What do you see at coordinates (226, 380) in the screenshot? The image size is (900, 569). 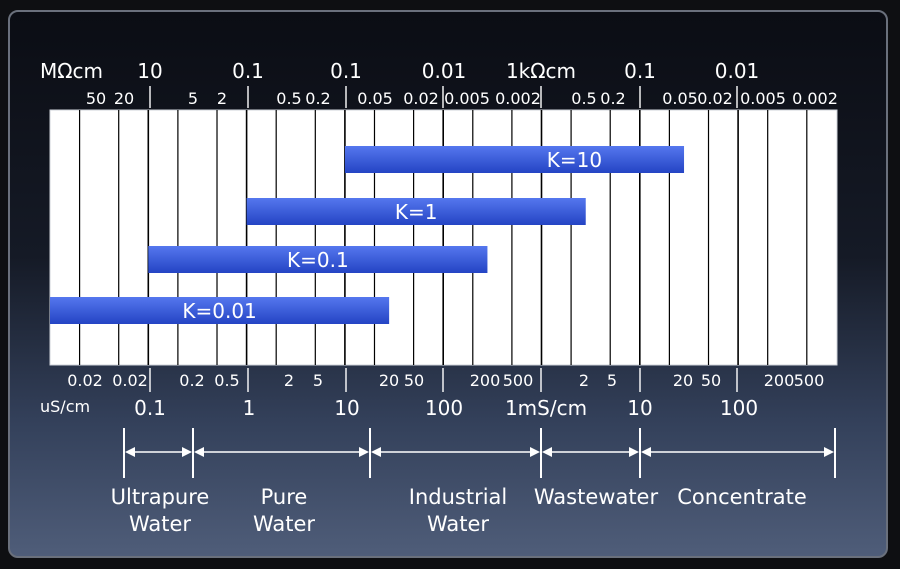 I see `conductivity-minor-label: 0.5` at bounding box center [226, 380].